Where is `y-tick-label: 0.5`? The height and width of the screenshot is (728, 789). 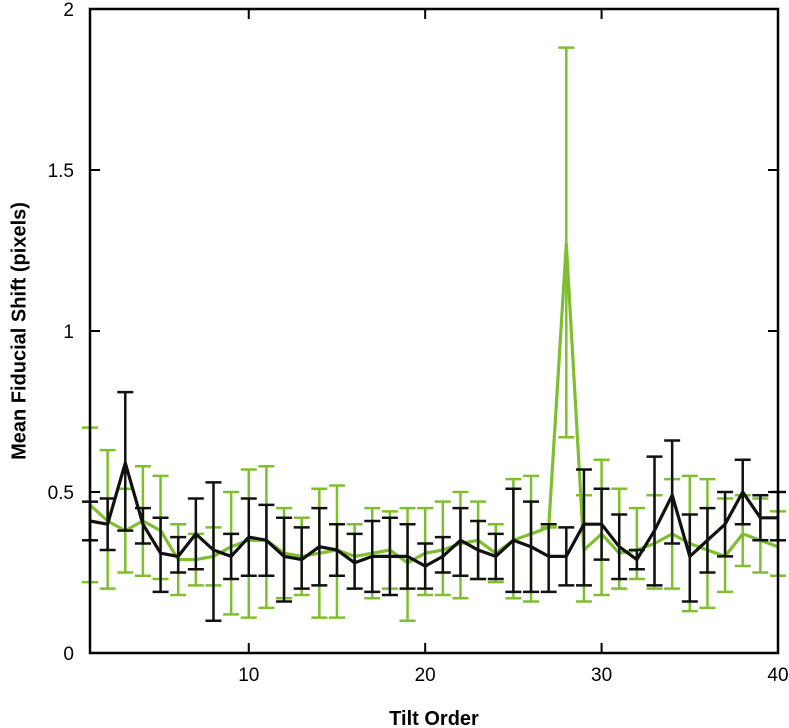 y-tick-label: 0.5 is located at coordinates (61, 493).